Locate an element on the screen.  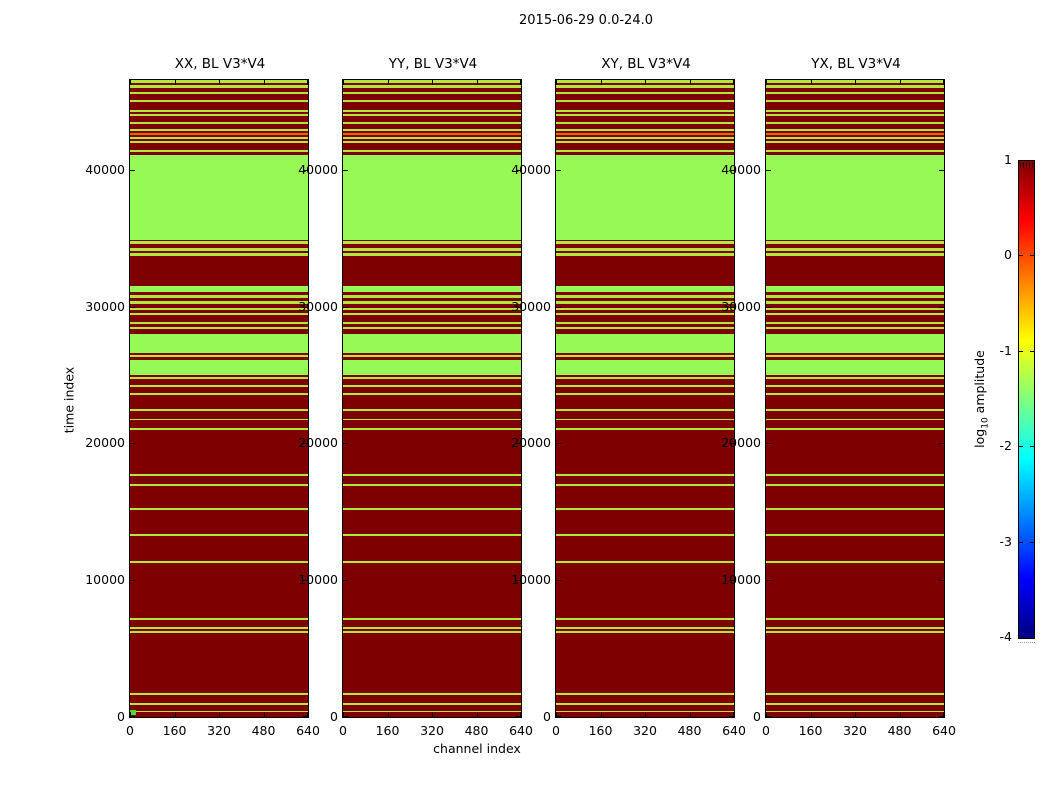
colorbar-label-sub: 10 is located at coordinates (985, 423).